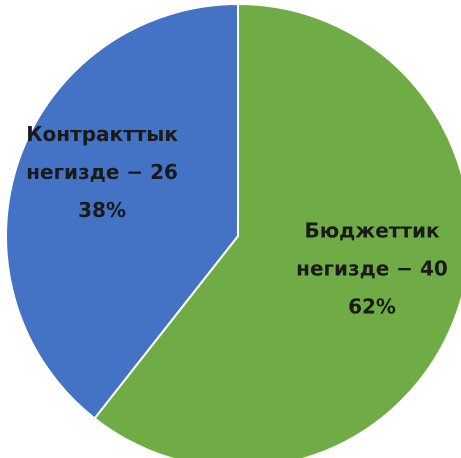  I want to click on slice-label-1-line-1: Контракттык, so click(102, 134).